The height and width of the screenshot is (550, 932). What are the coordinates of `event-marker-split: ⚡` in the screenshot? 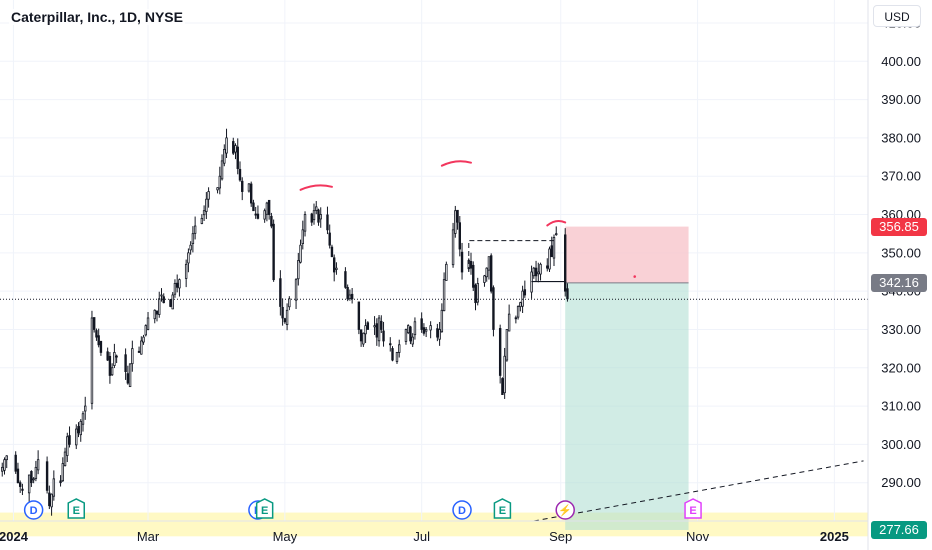 It's located at (565, 510).